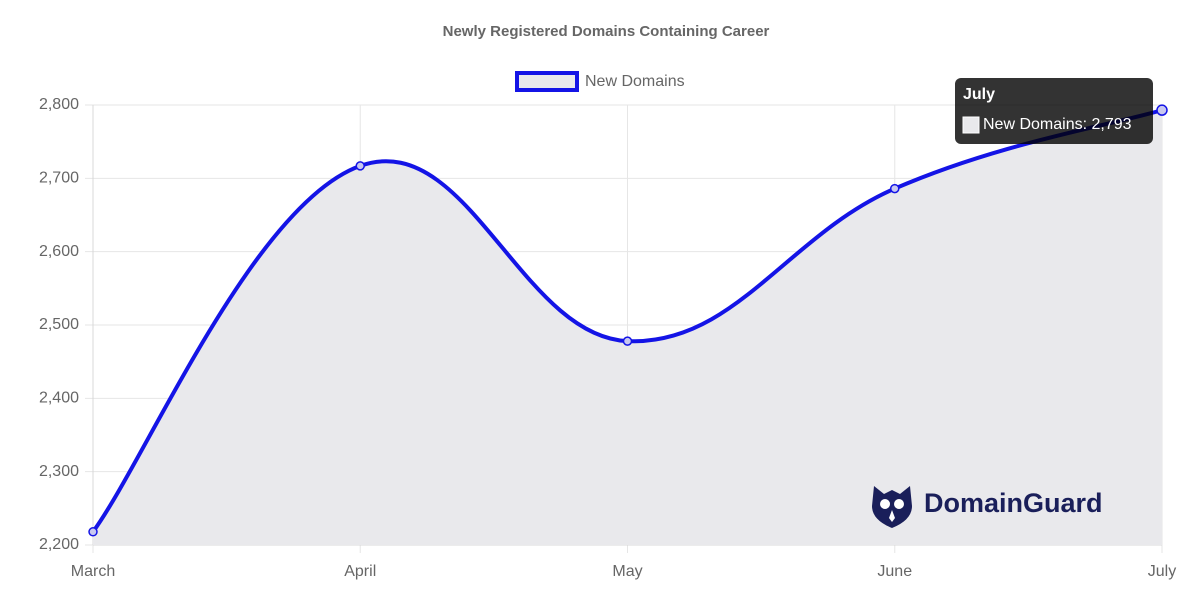  Describe the element at coordinates (547, 81) in the screenshot. I see `legend-swatch` at that location.